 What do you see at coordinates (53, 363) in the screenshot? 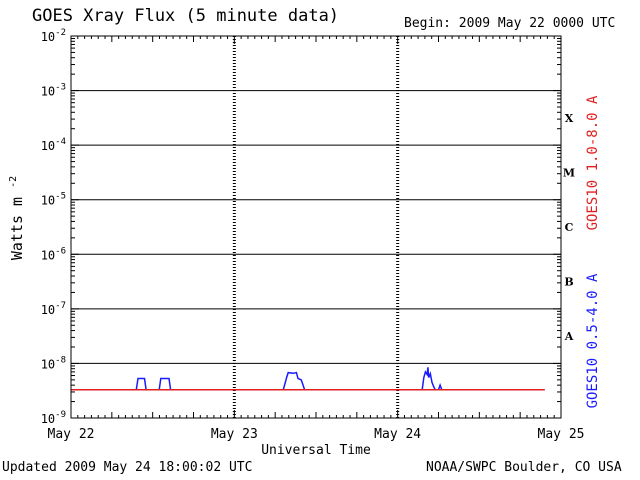
I see `y-tick-label: 10⁻⁸` at bounding box center [53, 363].